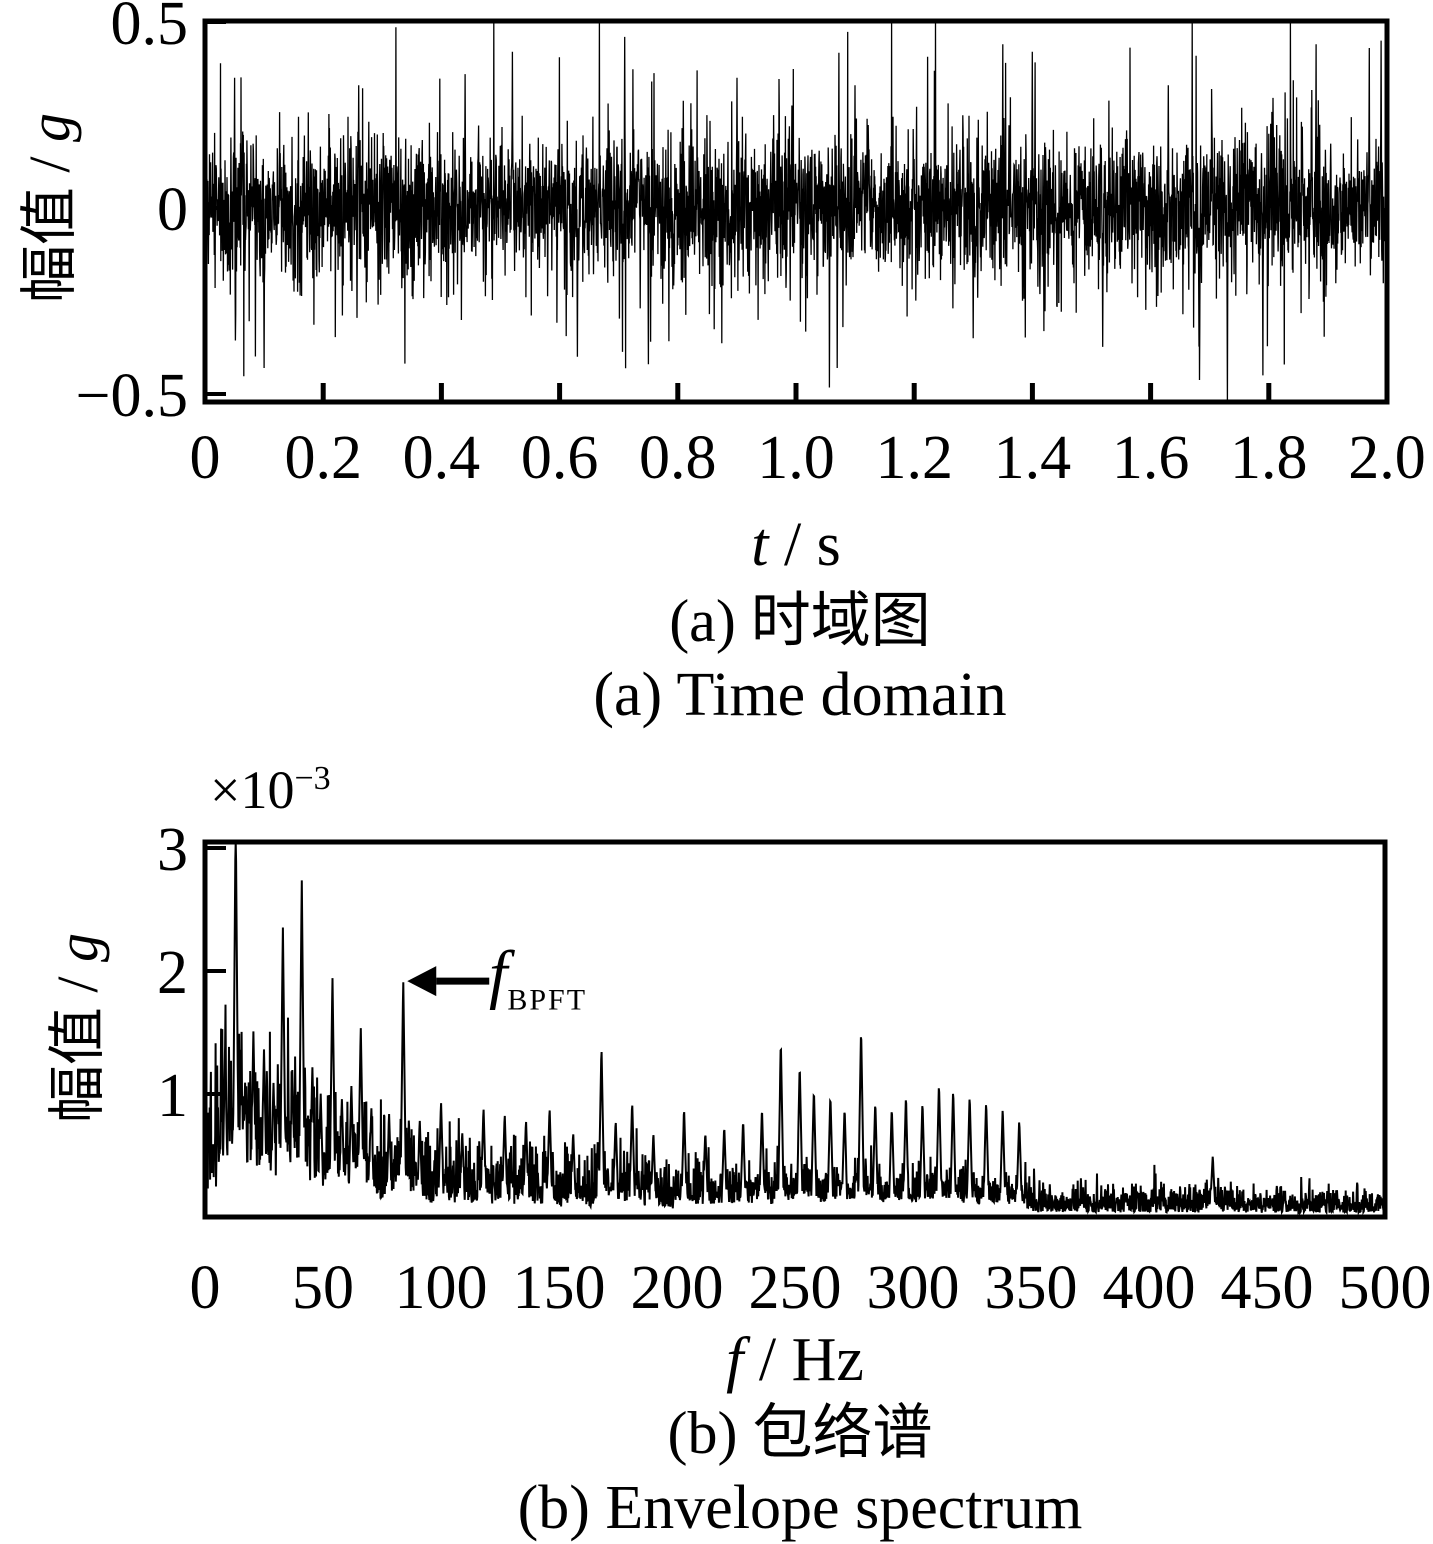 Image resolution: width=1433 pixels, height=1544 pixels. Describe the element at coordinates (804, 545) in the screenshot. I see `panel-a-x-axis-unit: / s` at that location.